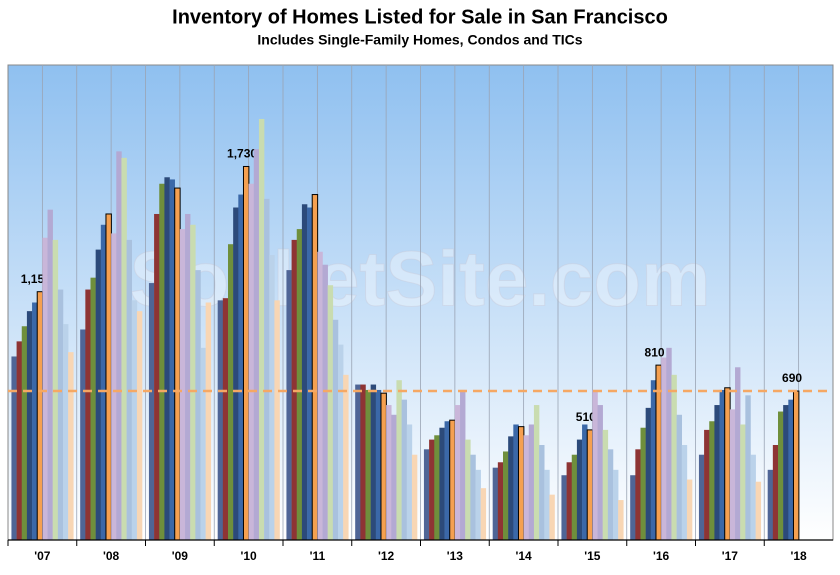 The width and height of the screenshot is (840, 575). Describe the element at coordinates (524, 556) in the screenshot. I see `x-tick-label: '14` at that location.